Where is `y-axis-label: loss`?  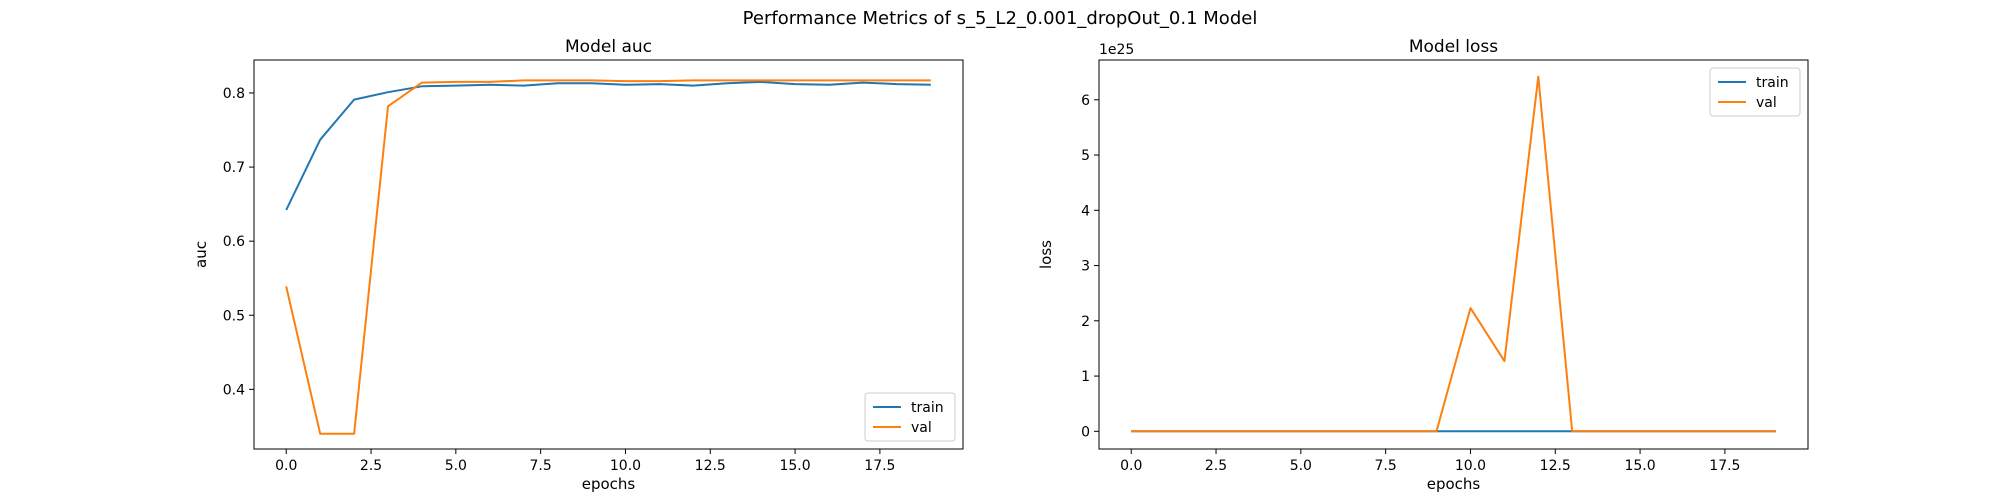 y-axis-label: loss is located at coordinates (1046, 254).